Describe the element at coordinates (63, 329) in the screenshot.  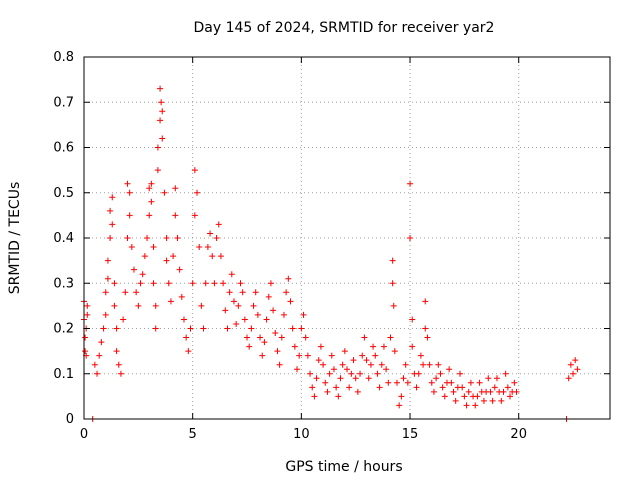
I see `y-tick-label: 0.2` at that location.